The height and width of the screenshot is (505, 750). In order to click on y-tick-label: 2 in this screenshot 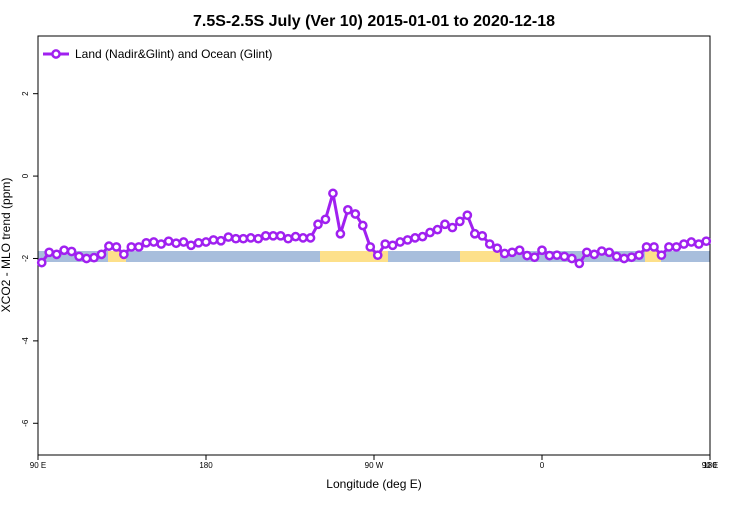, I will do `click(25, 93)`.